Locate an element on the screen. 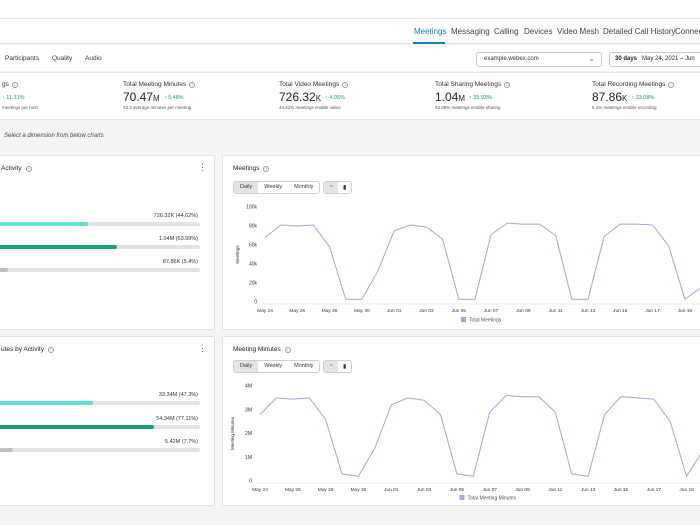 The width and height of the screenshot is (700, 525). site-select: example.webex.com ⌄ is located at coordinates (539, 59).